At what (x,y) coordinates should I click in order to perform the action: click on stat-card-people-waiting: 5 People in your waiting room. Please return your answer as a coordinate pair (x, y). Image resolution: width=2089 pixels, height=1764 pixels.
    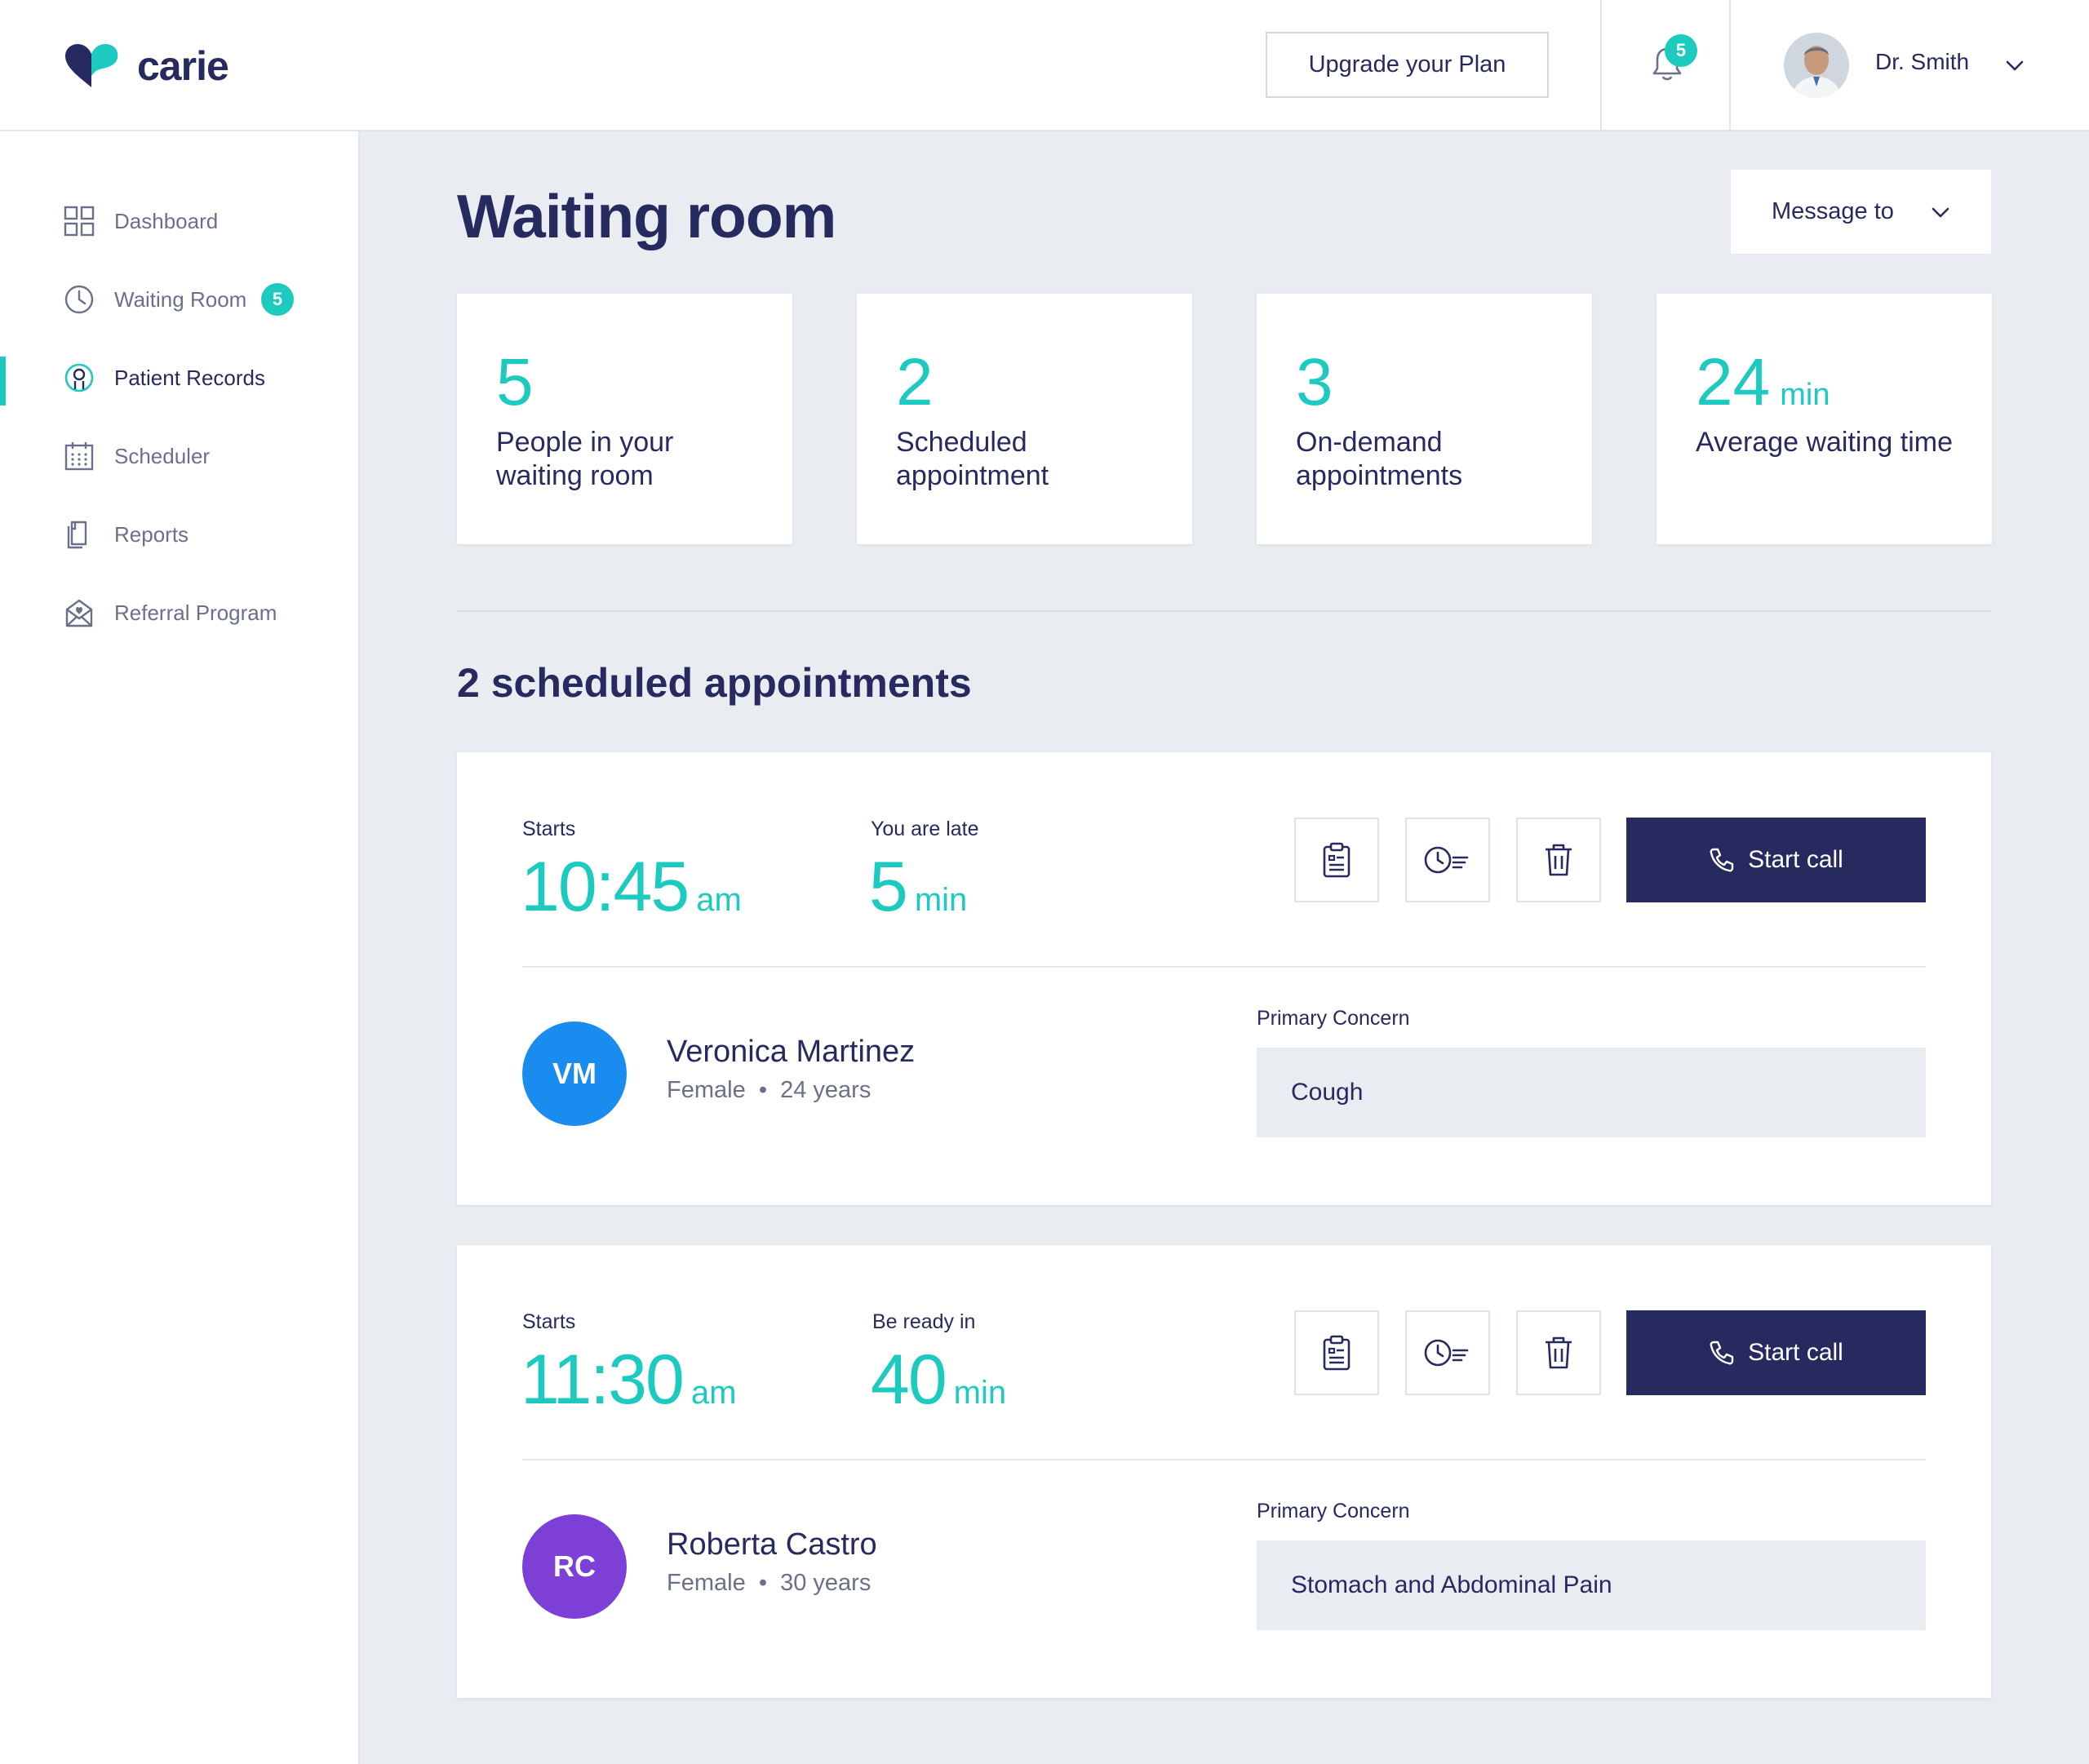
    Looking at the image, I should click on (624, 419).